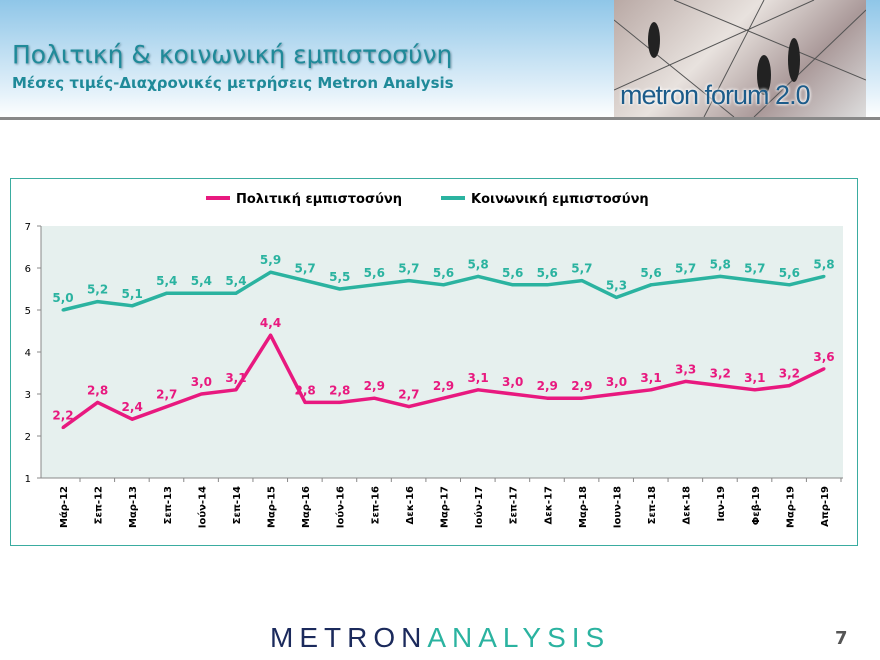 The width and height of the screenshot is (880, 660). Describe the element at coordinates (319, 199) in the screenshot. I see `legend-label: Πολιτική εμπιστοσύνη` at that location.